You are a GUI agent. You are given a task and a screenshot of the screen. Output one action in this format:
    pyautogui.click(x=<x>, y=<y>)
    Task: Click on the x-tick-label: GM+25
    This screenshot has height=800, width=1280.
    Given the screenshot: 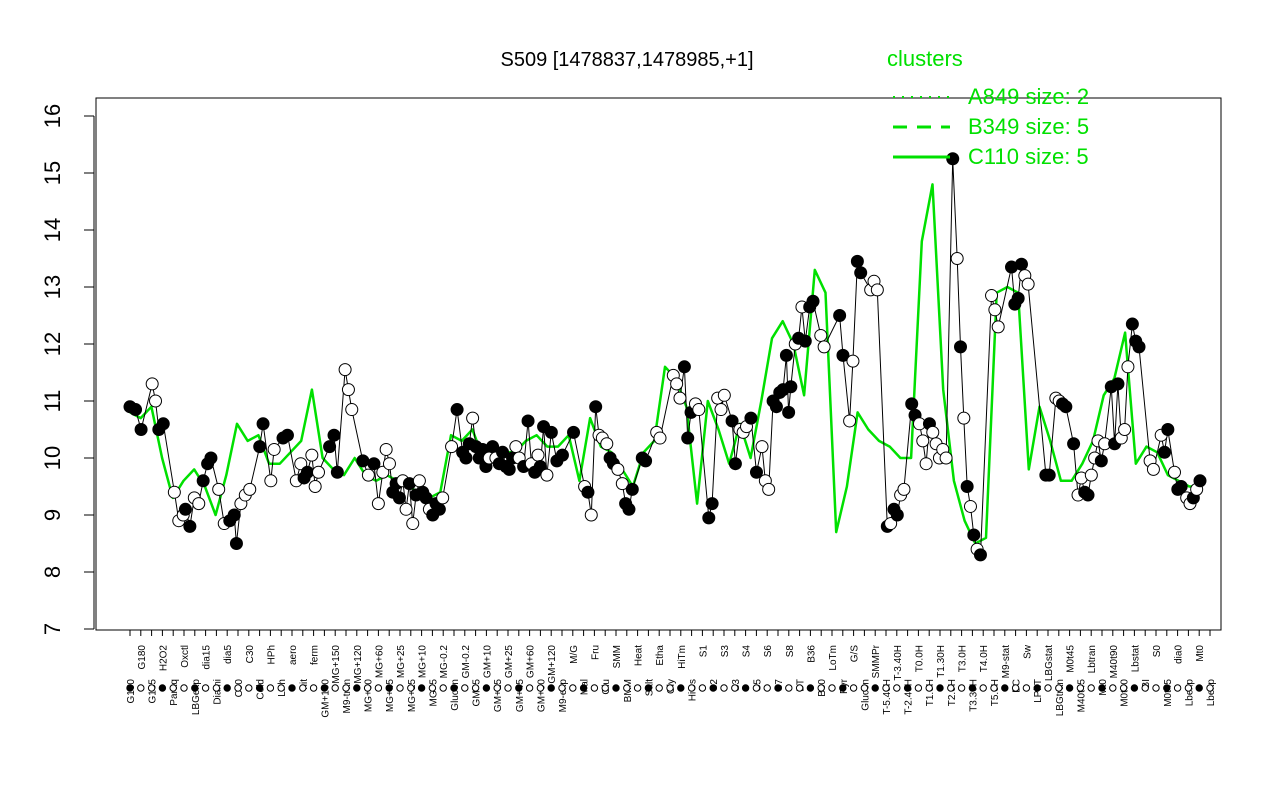 What is the action you would take?
    pyautogui.click(x=509, y=662)
    